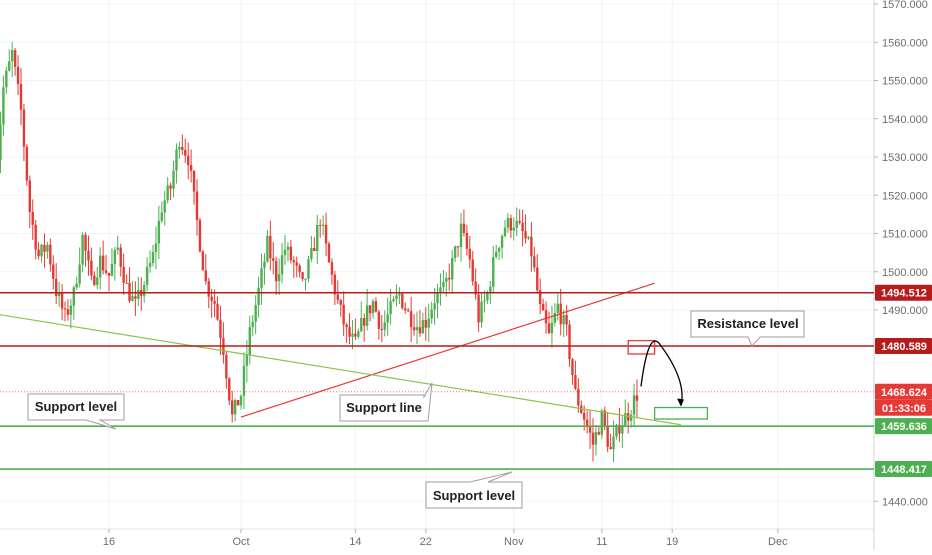 The image size is (932, 555). What do you see at coordinates (903, 345) in the screenshot?
I see `level-price-tag-background` at bounding box center [903, 345].